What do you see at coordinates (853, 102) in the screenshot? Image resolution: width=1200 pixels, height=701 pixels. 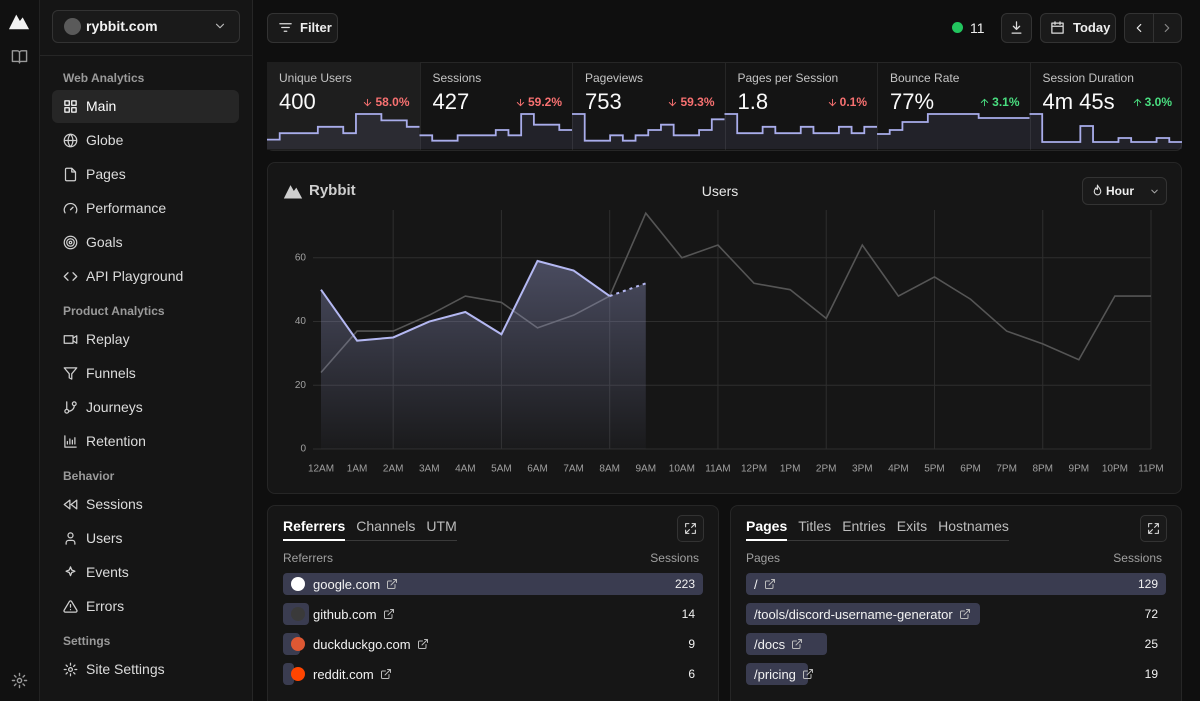 I see `change-text: 0.1%` at bounding box center [853, 102].